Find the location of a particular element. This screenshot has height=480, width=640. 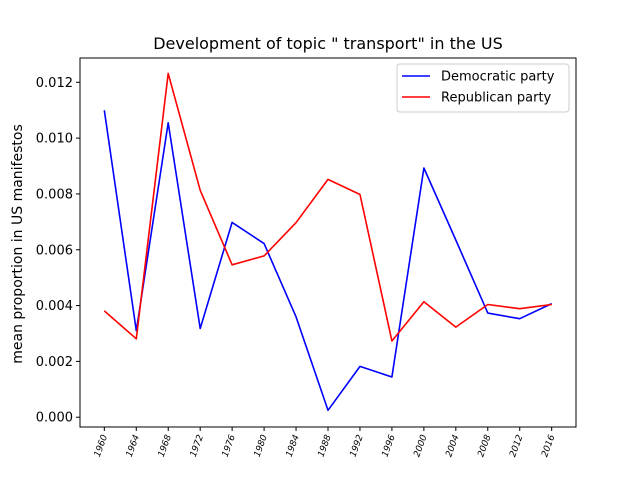

y-tick-label: 0.004 is located at coordinates (54, 306).